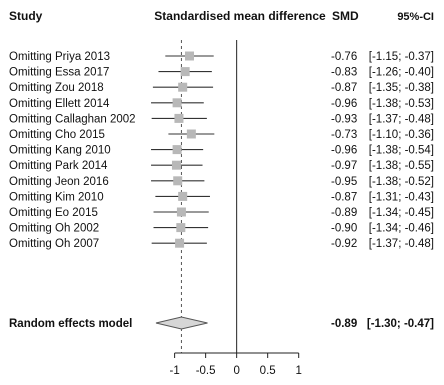  I want to click on study-label: Omitting Ellett 2014, so click(59, 104).